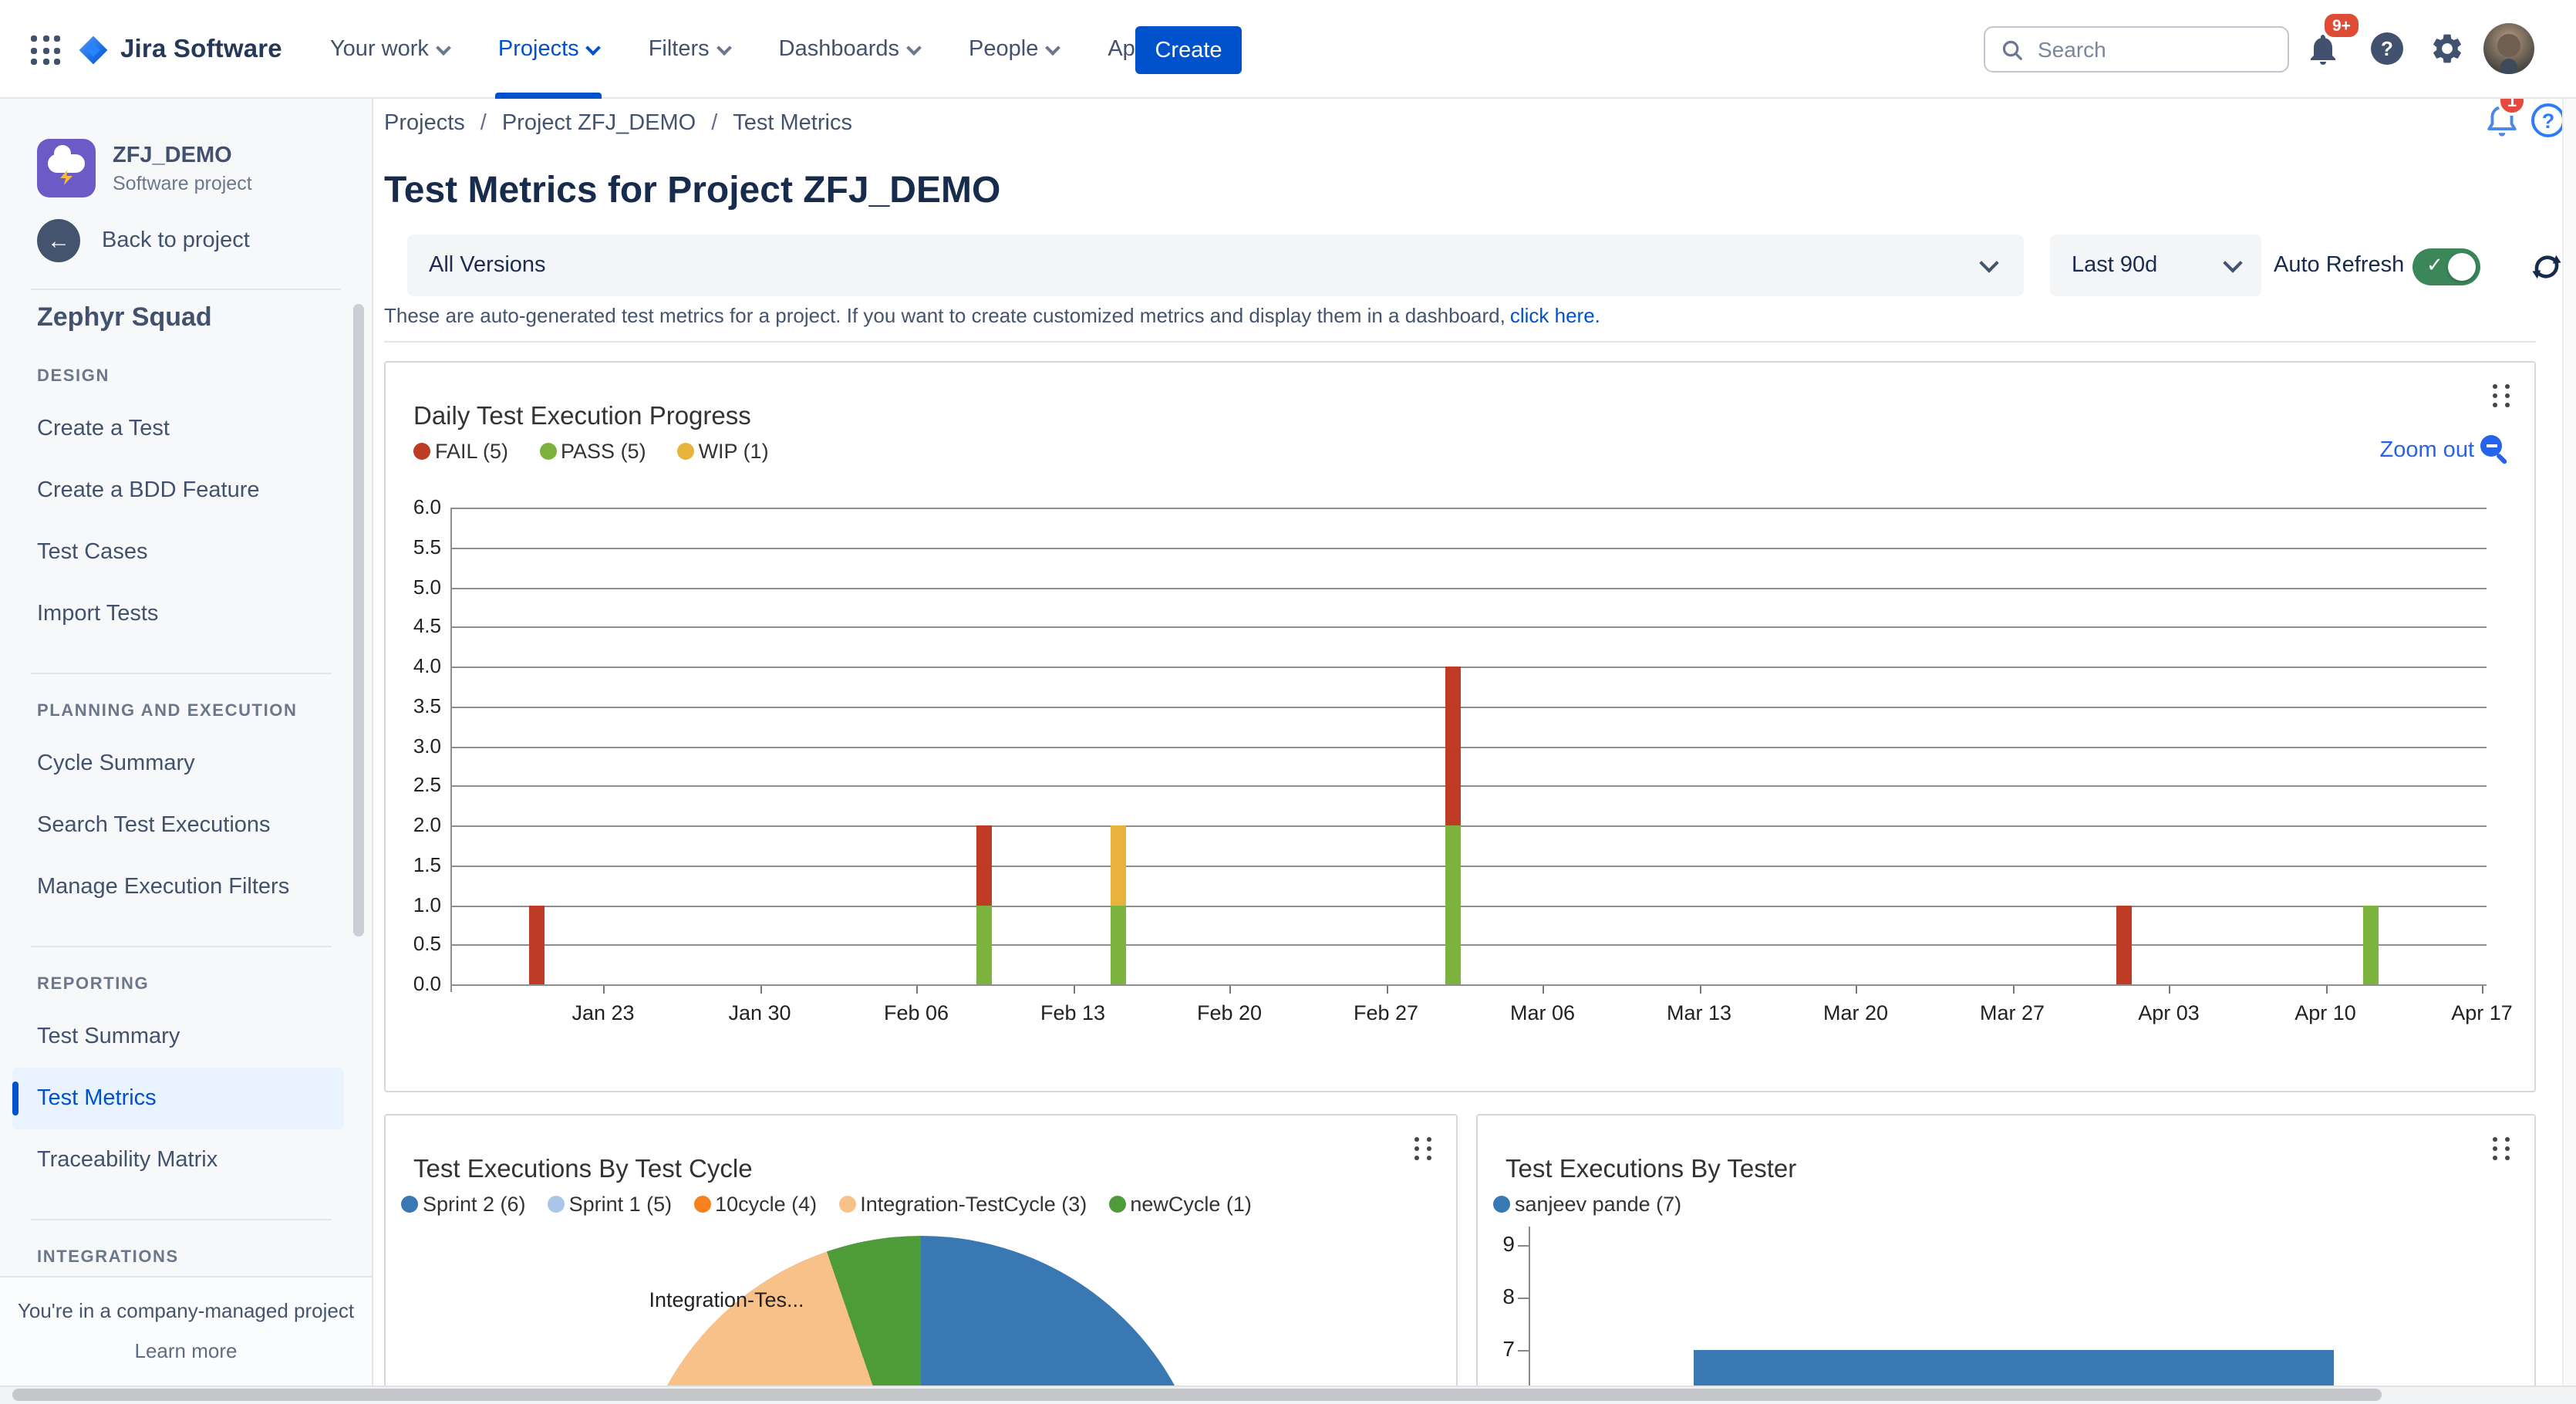 This screenshot has height=1404, width=2576. Describe the element at coordinates (2323, 50) in the screenshot. I see `notifications-bell-icon` at that location.